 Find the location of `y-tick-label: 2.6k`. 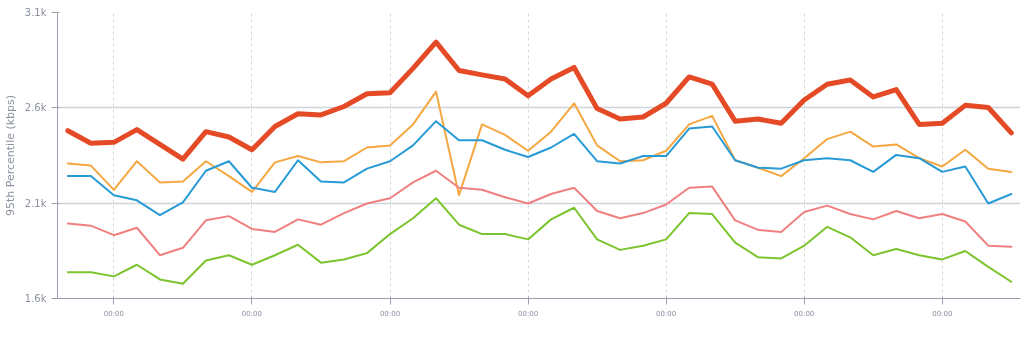

y-tick-label: 2.6k is located at coordinates (35, 108).